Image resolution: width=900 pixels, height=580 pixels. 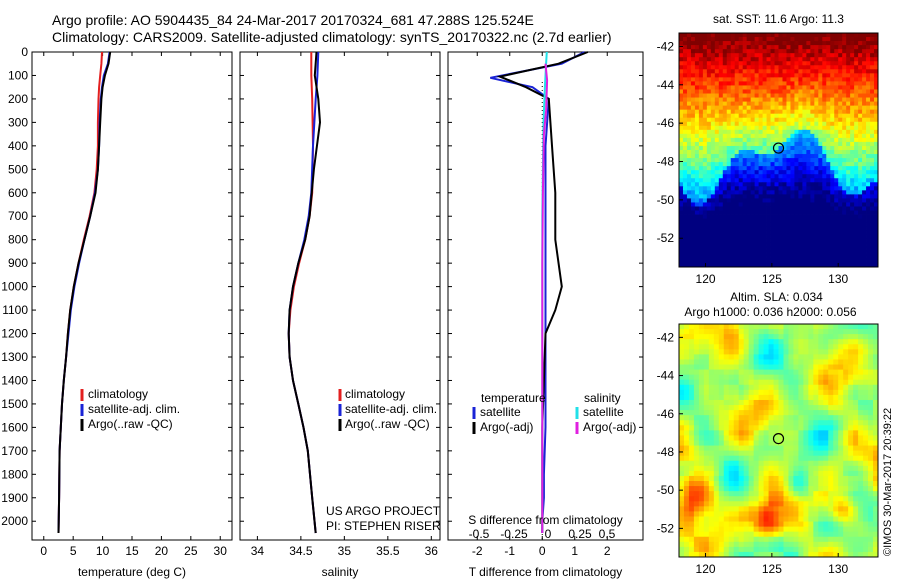 What do you see at coordinates (84, 292) in the screenshot?
I see `temperature-series-satellite-adj-clim-` at bounding box center [84, 292].